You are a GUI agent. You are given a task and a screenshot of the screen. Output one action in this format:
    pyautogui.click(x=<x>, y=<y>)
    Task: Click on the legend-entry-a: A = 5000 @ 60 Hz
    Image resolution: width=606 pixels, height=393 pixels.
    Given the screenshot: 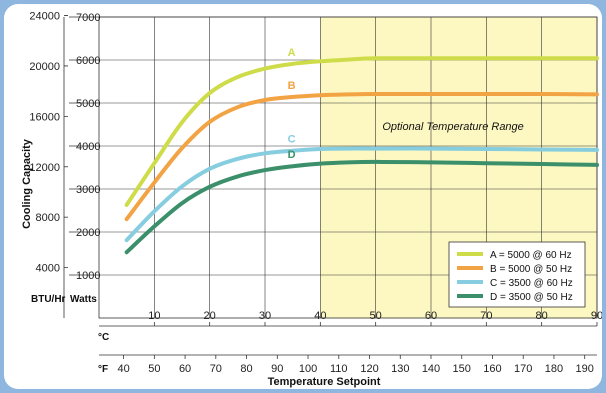 What is the action you would take?
    pyautogui.click(x=531, y=255)
    